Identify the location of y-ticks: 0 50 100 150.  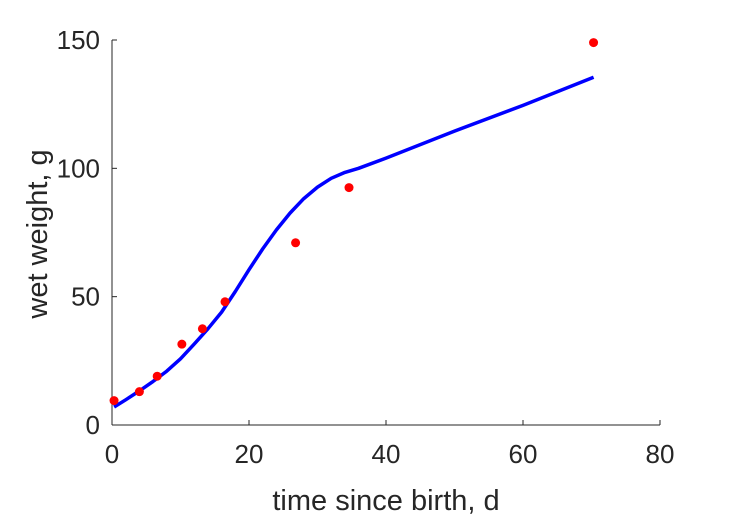
(87, 232).